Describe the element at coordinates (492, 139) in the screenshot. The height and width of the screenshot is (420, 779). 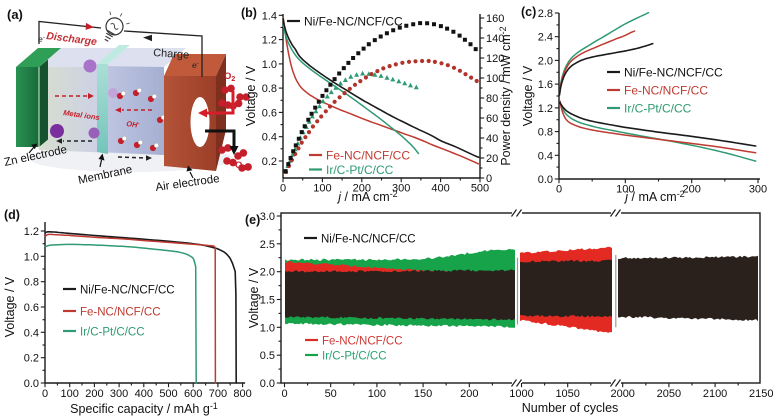
I see `svg-text: 40` at that location.